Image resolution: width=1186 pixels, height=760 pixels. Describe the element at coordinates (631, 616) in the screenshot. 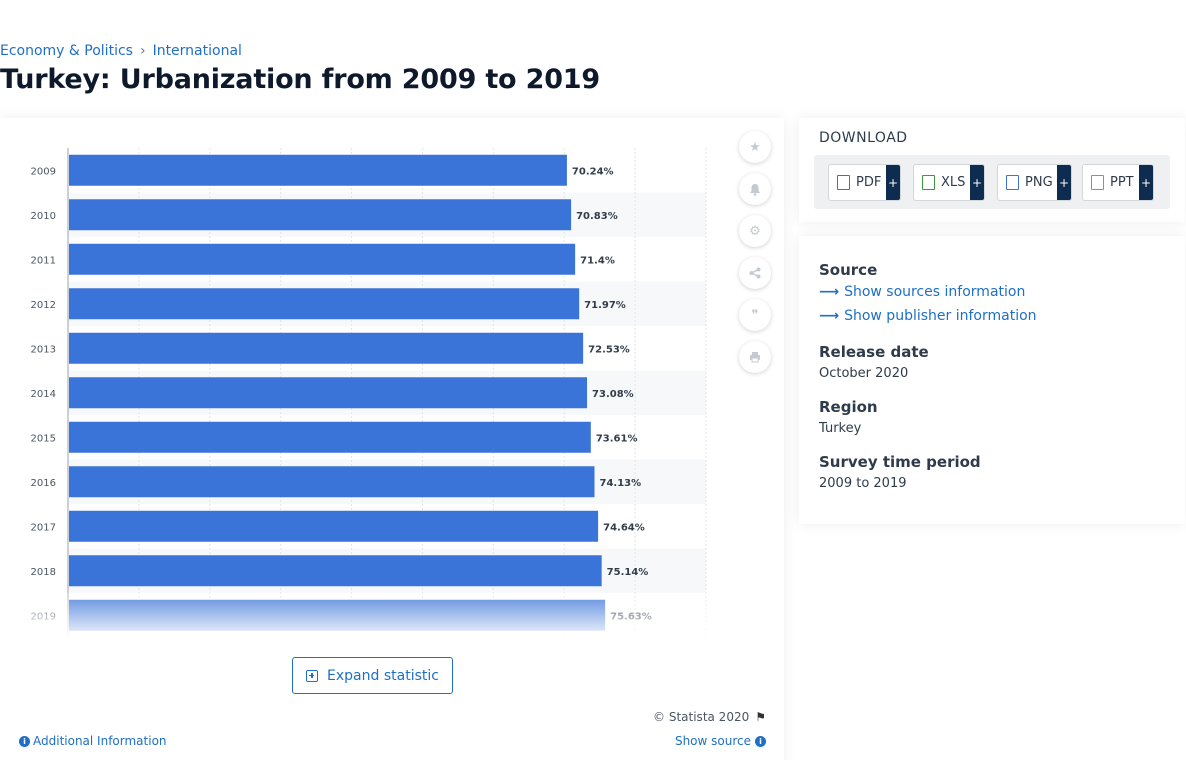

I see `data-label: 75.63%` at that location.